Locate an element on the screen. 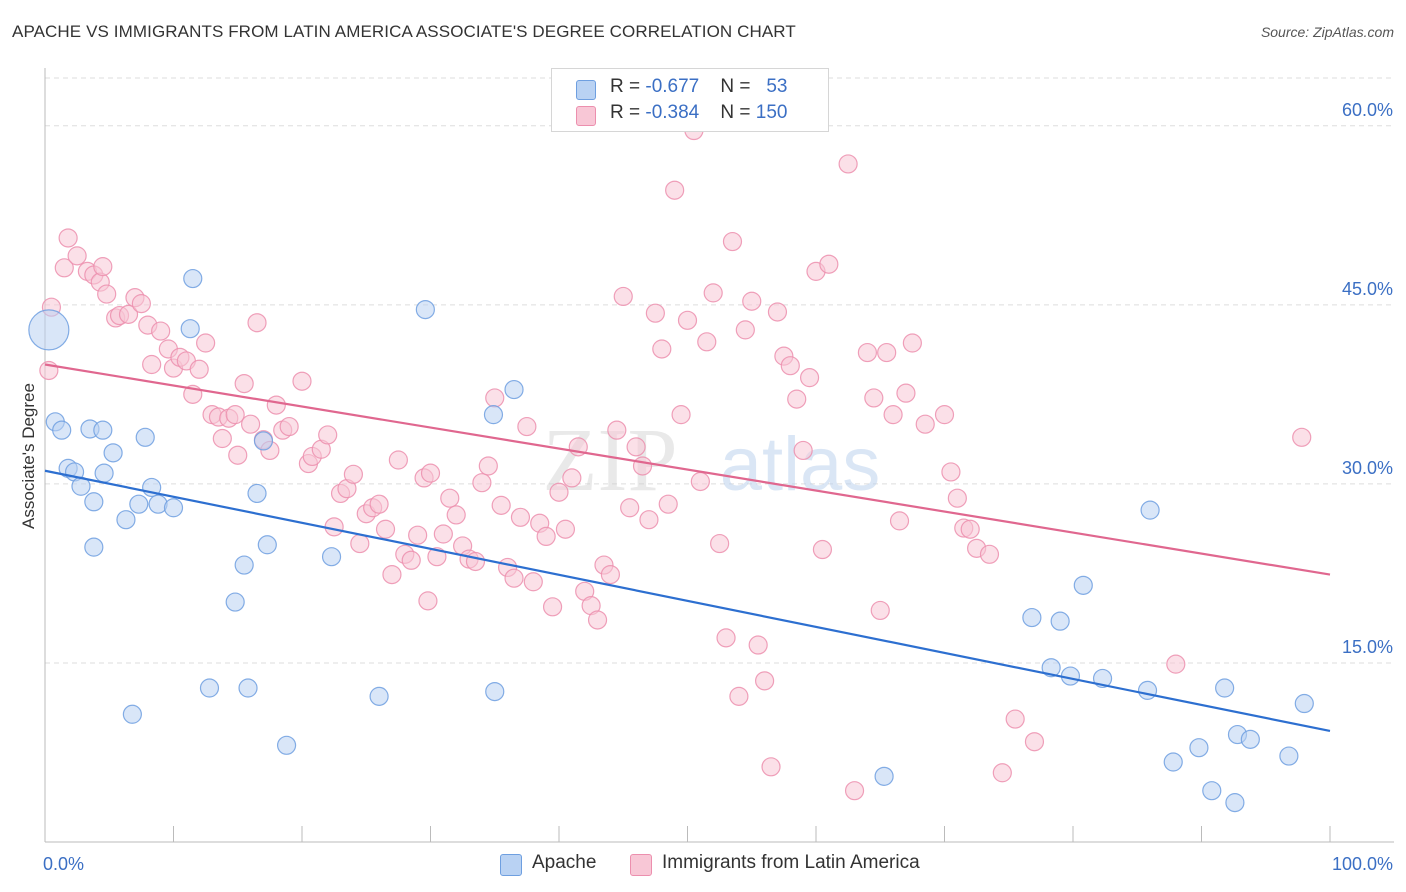  x-tick-label: 100.0% is located at coordinates (1362, 864).